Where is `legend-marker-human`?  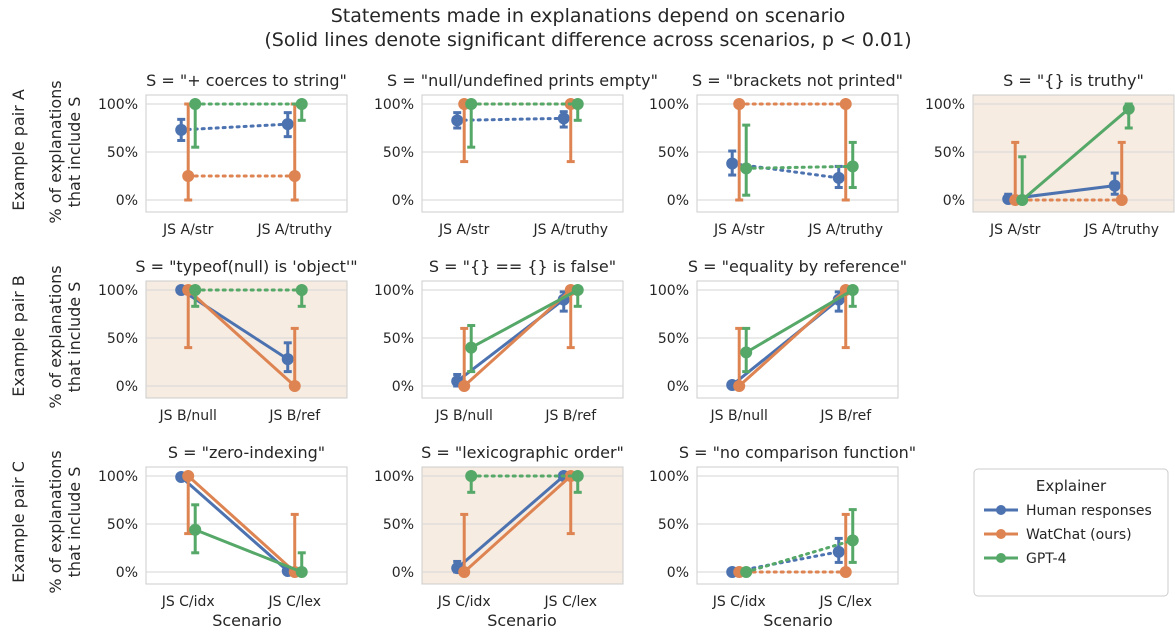
legend-marker-human is located at coordinates (1001, 510).